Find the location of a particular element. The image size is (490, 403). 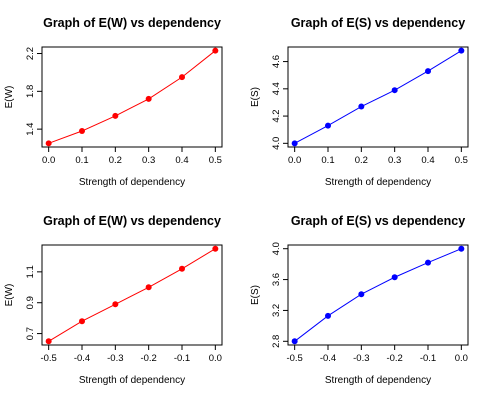

y-tick-label: 2.8 is located at coordinates (276, 341).